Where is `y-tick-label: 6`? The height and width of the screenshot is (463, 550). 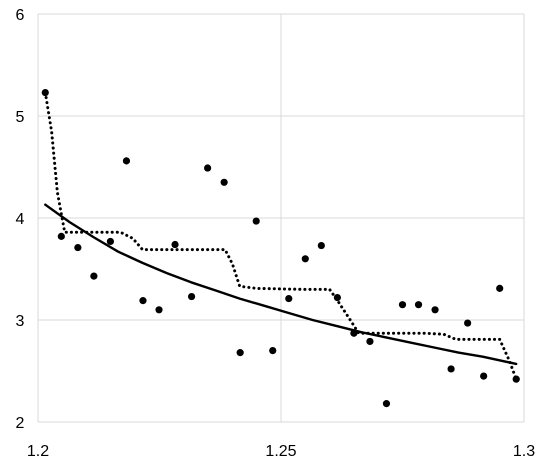
y-tick-label: 6 is located at coordinates (20, 15).